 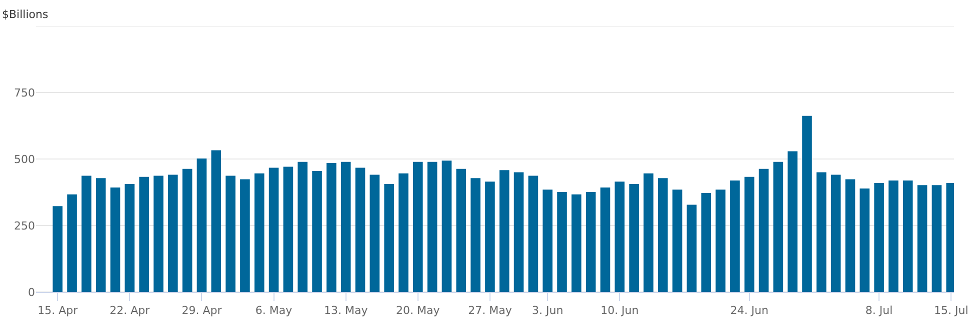 What do you see at coordinates (274, 311) in the screenshot?
I see `x-tick-label: 6. May` at bounding box center [274, 311].